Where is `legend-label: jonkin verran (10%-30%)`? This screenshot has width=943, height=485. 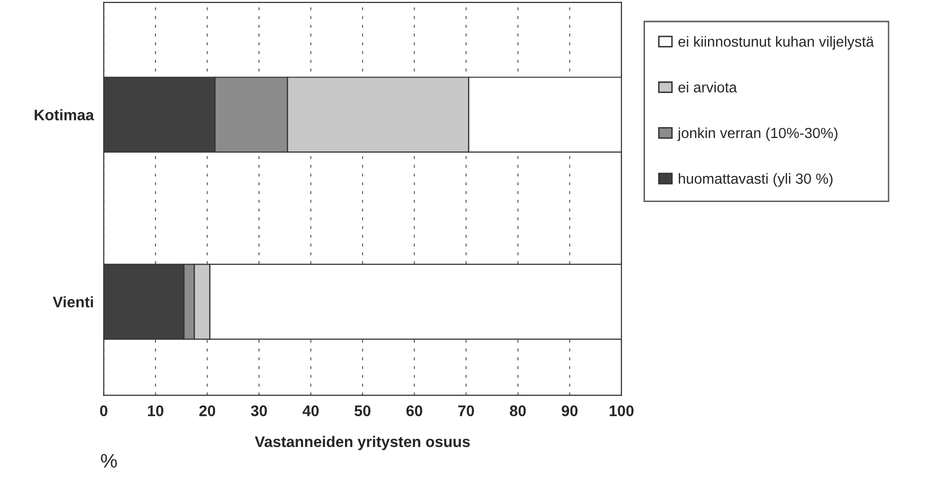
legend-label: jonkin verran (10%-30%) is located at coordinates (757, 134).